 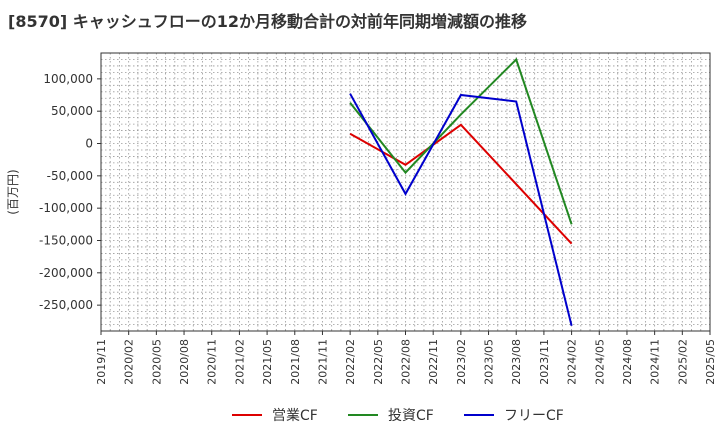 What do you see at coordinates (13, 191) in the screenshot?
I see `y-axis-label: (百万円)` at bounding box center [13, 191].